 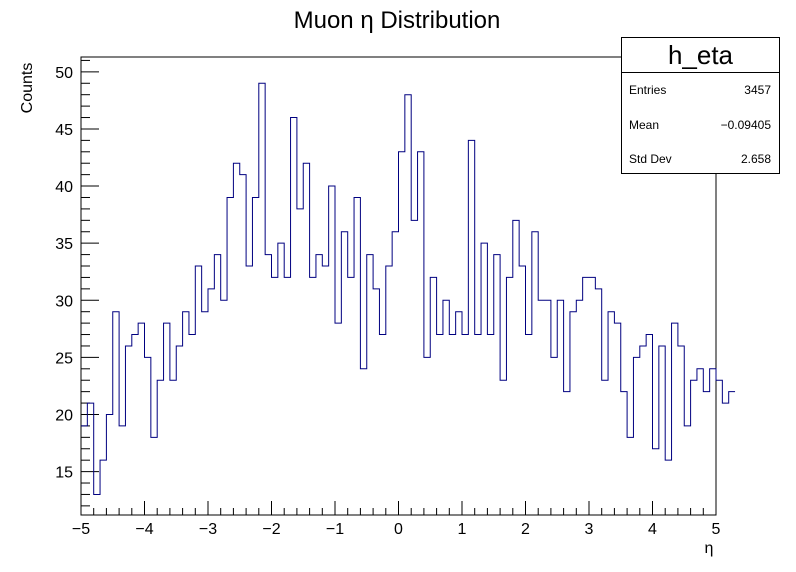 I want to click on stats-value: 2.658, so click(x=755, y=159).